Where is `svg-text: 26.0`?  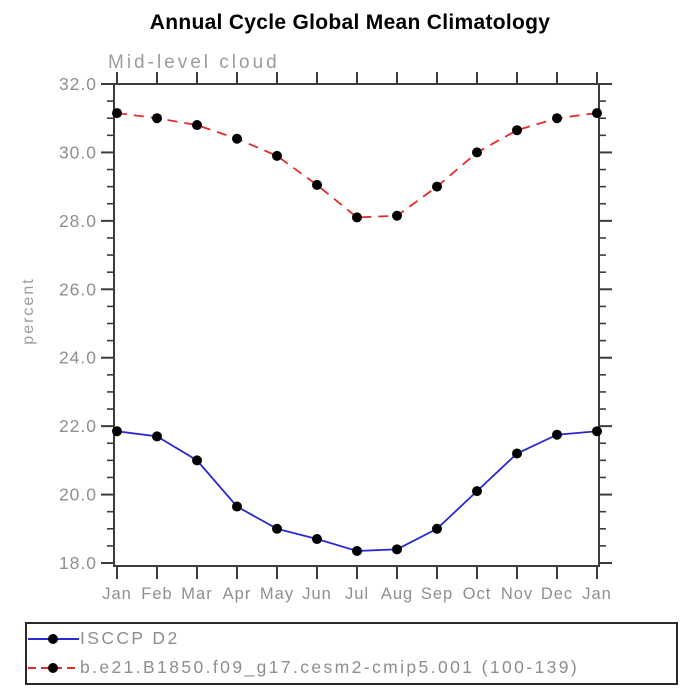 svg-text: 26.0 is located at coordinates (78, 289).